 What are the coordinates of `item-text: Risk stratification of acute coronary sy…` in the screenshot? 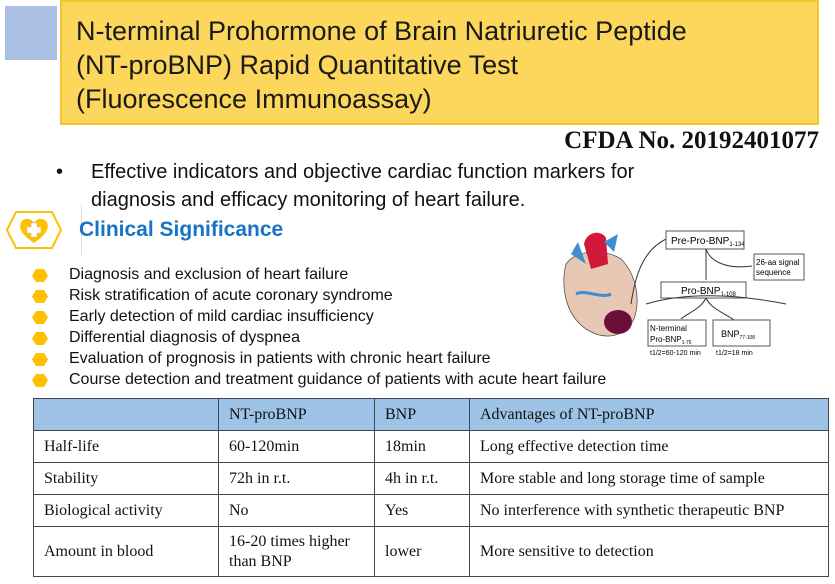 It's located at (231, 295).